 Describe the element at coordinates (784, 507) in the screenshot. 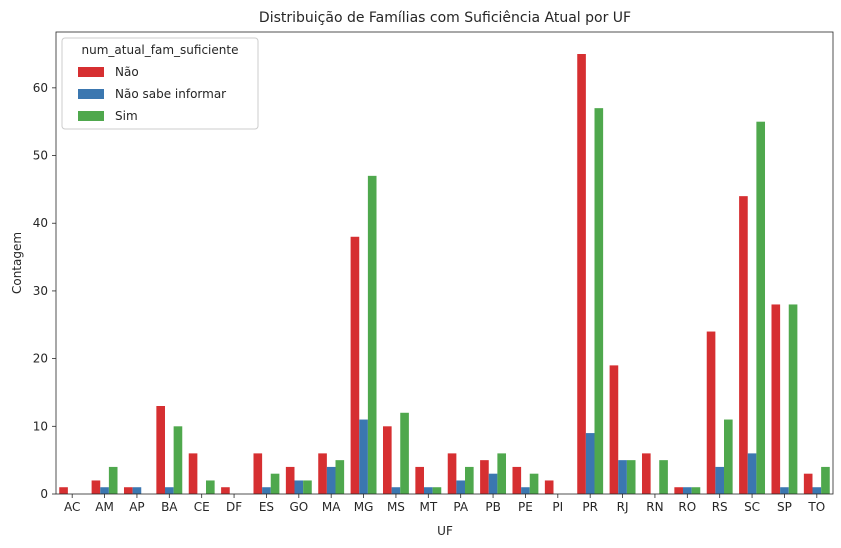

I see `x-tick-label-sp: SP` at that location.